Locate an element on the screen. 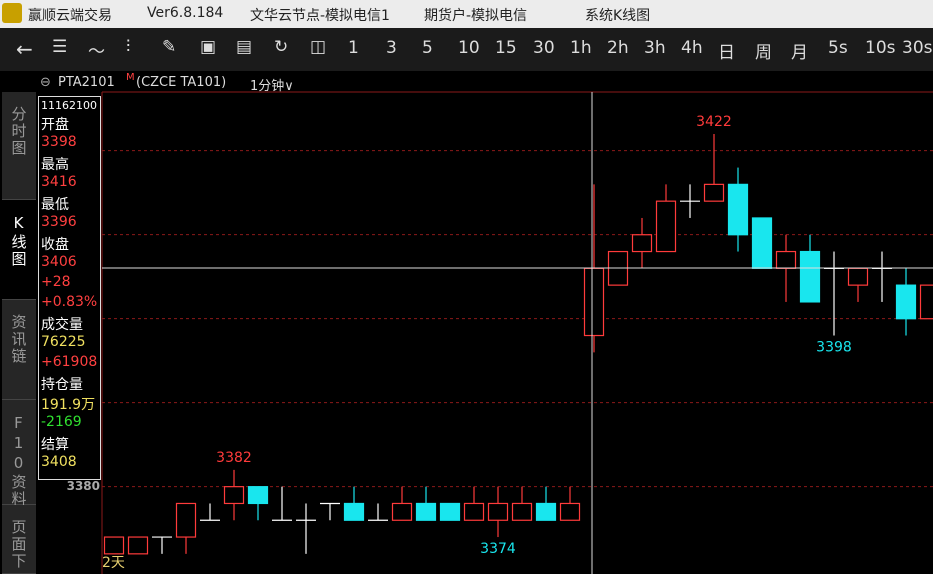 Image resolution: width=933 pixels, height=574 pixels. info-row: 收盘 is located at coordinates (55, 245).